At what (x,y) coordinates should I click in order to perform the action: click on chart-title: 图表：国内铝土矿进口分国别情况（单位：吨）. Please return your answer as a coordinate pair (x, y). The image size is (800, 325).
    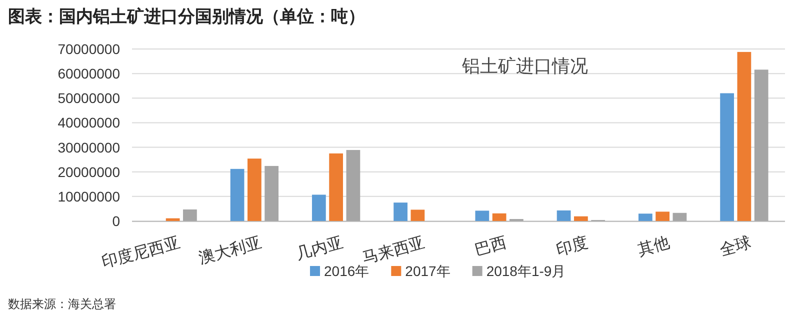
    Looking at the image, I should click on (186, 16).